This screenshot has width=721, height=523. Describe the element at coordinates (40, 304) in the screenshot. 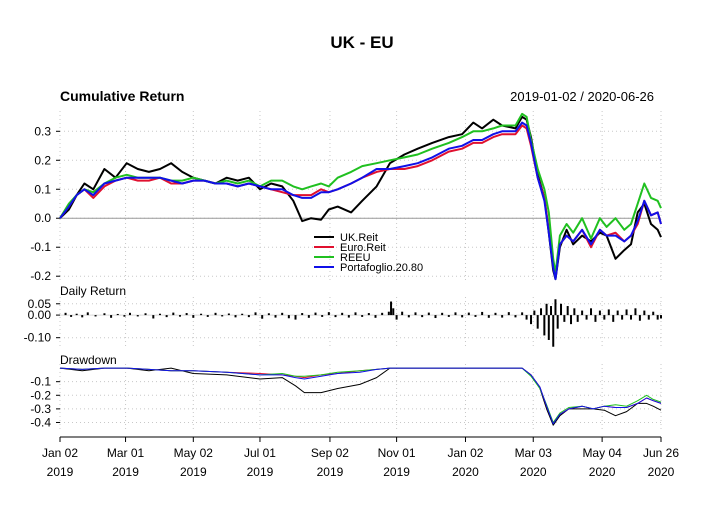

I see `y-tick-label: 0.05` at that location.